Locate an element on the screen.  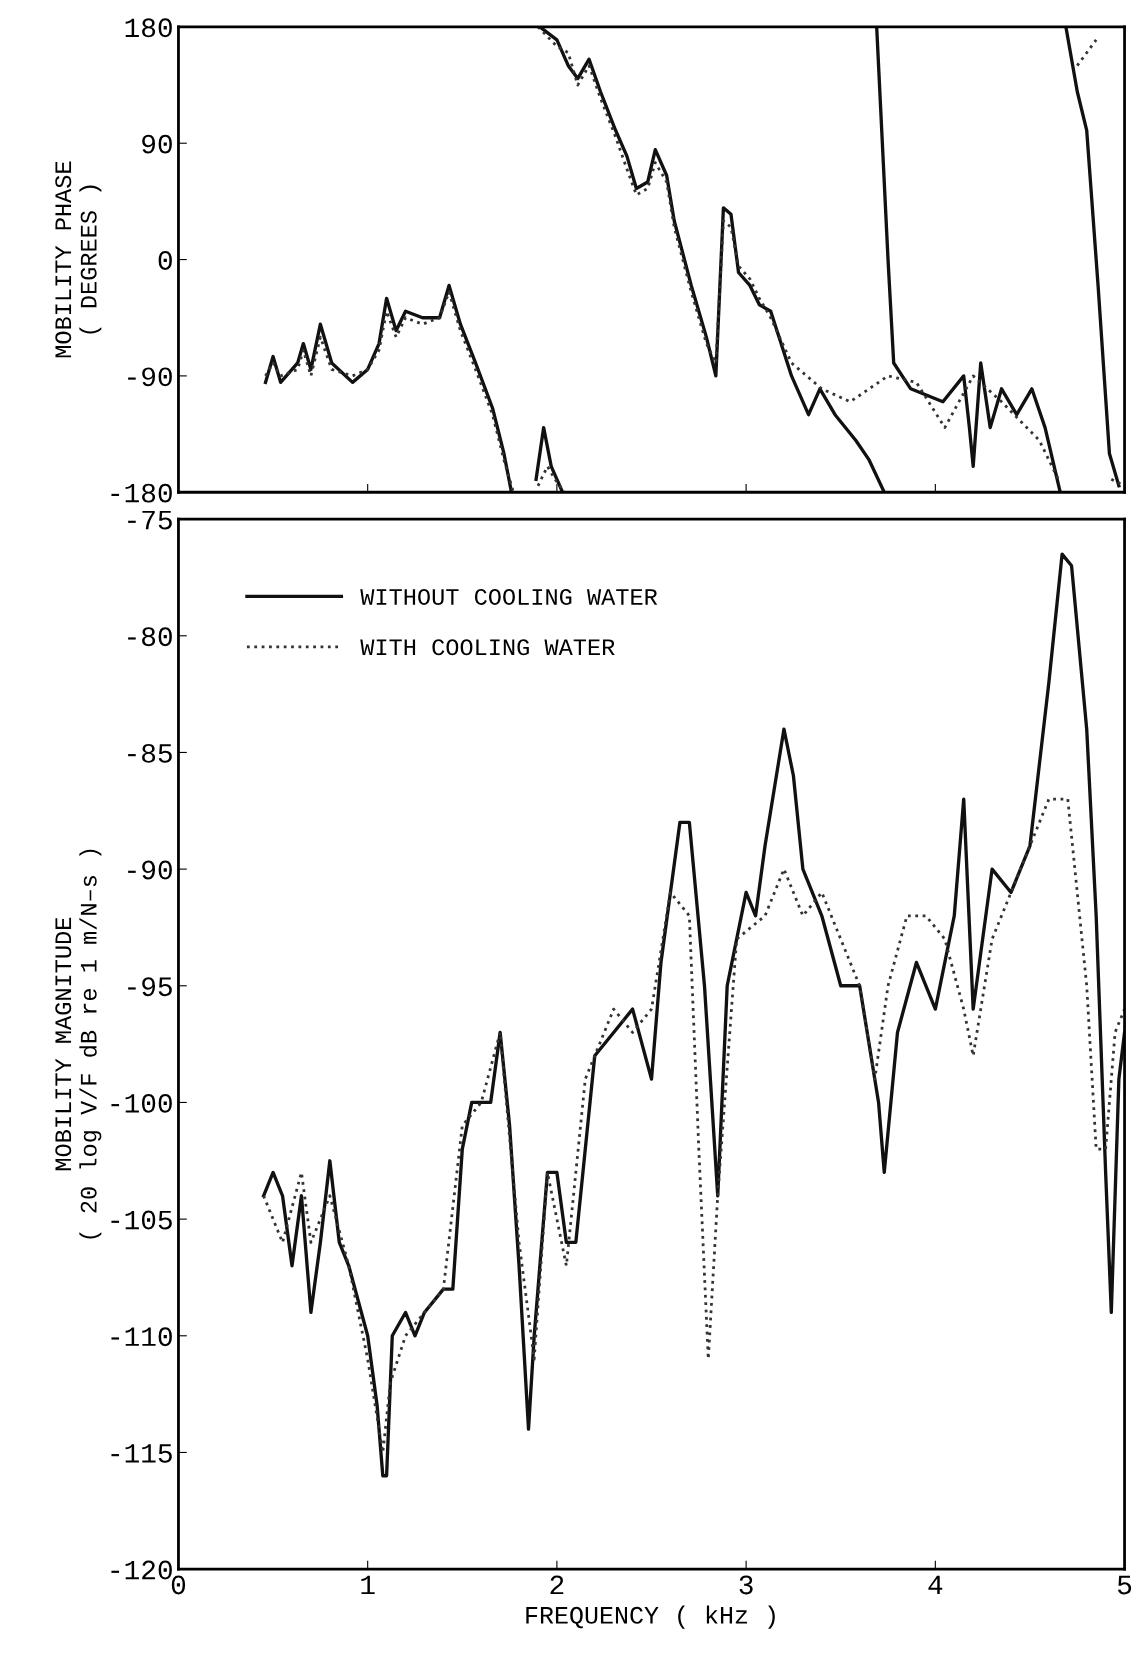
x-axis-title: FREQUENCY ( kHz ) is located at coordinates (650, 1617).